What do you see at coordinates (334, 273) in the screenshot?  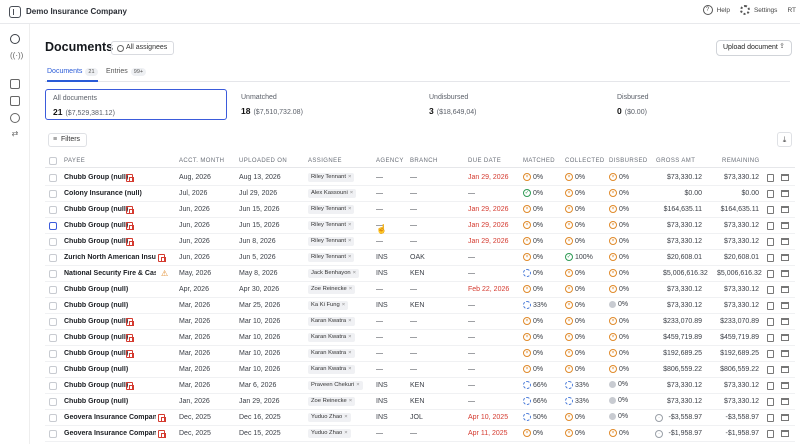 I see `assignee-chip: Jack Benhayon ×` at bounding box center [334, 273].